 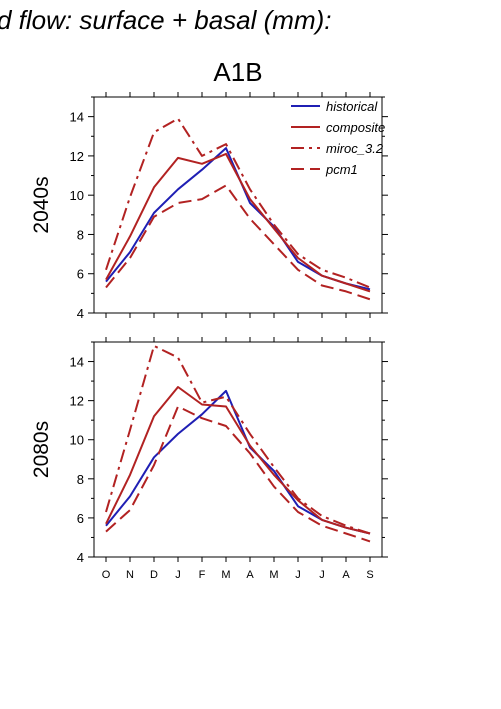 I want to click on x-tick-label: F, so click(x=202, y=575).